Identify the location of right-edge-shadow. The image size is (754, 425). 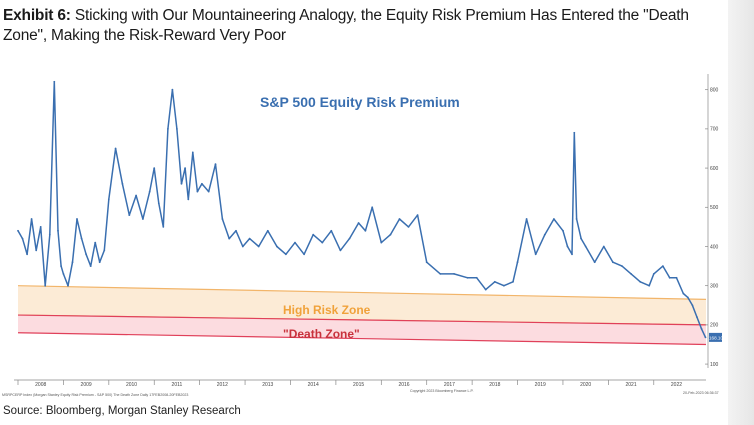
(741, 212).